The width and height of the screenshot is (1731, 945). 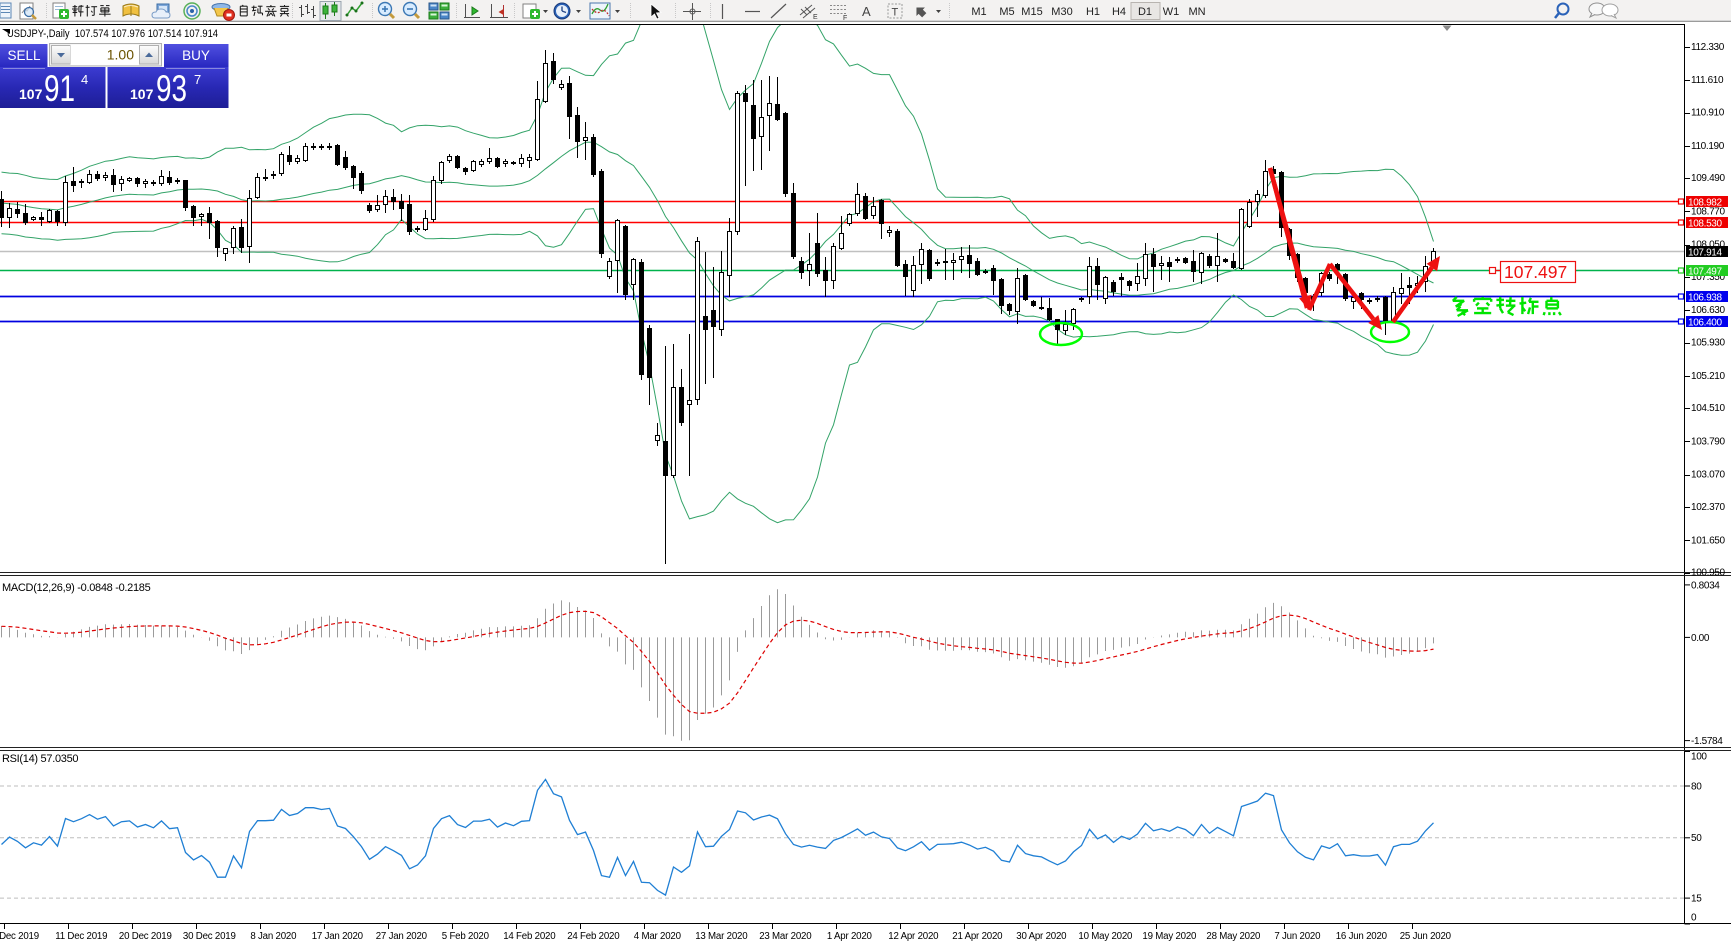 I want to click on svg-text: MN, so click(x=1196, y=12).